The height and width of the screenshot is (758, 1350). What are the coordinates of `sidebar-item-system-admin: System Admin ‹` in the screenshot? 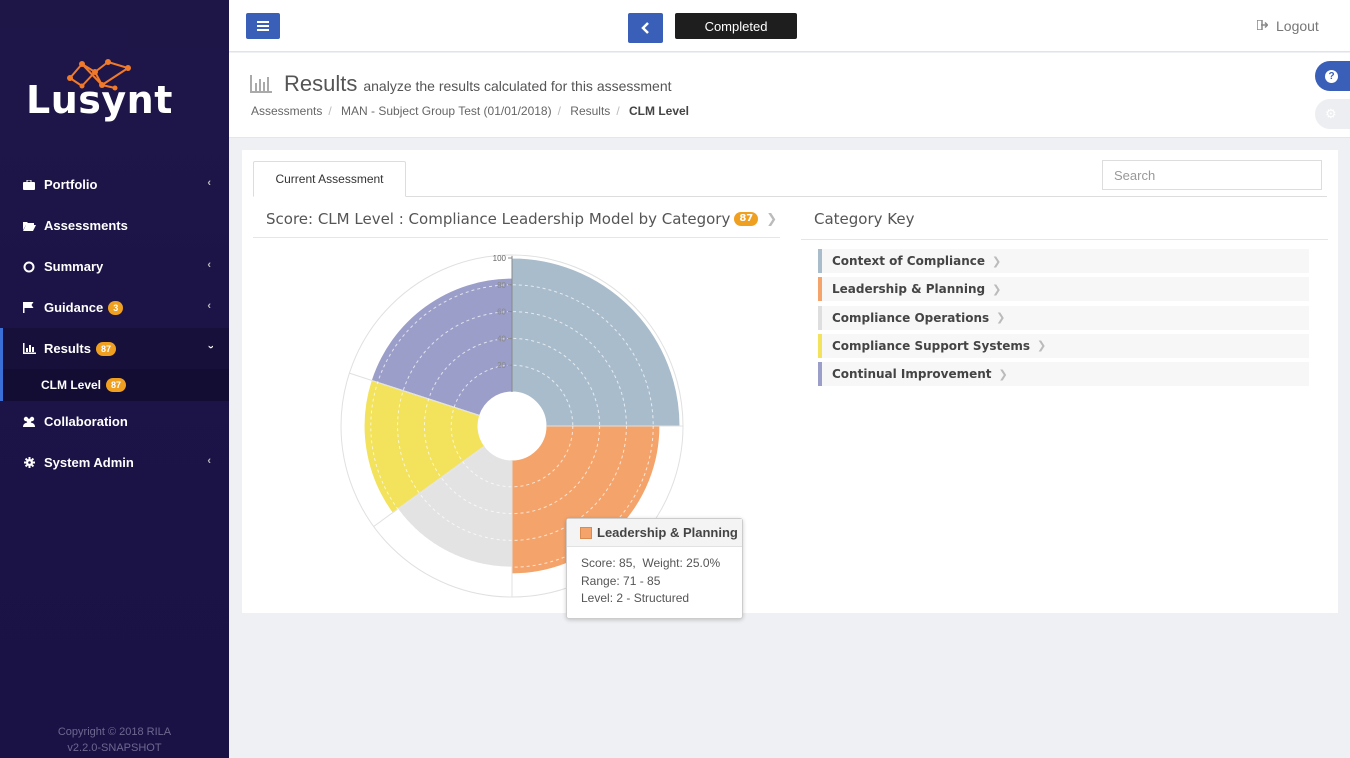 It's located at (114, 462).